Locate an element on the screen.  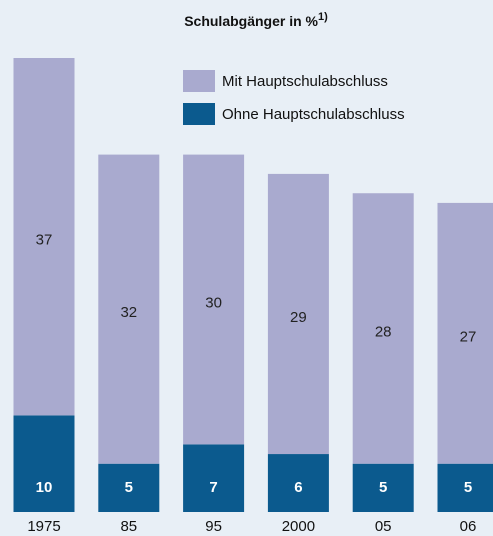
data-label: 30 is located at coordinates (213, 302).